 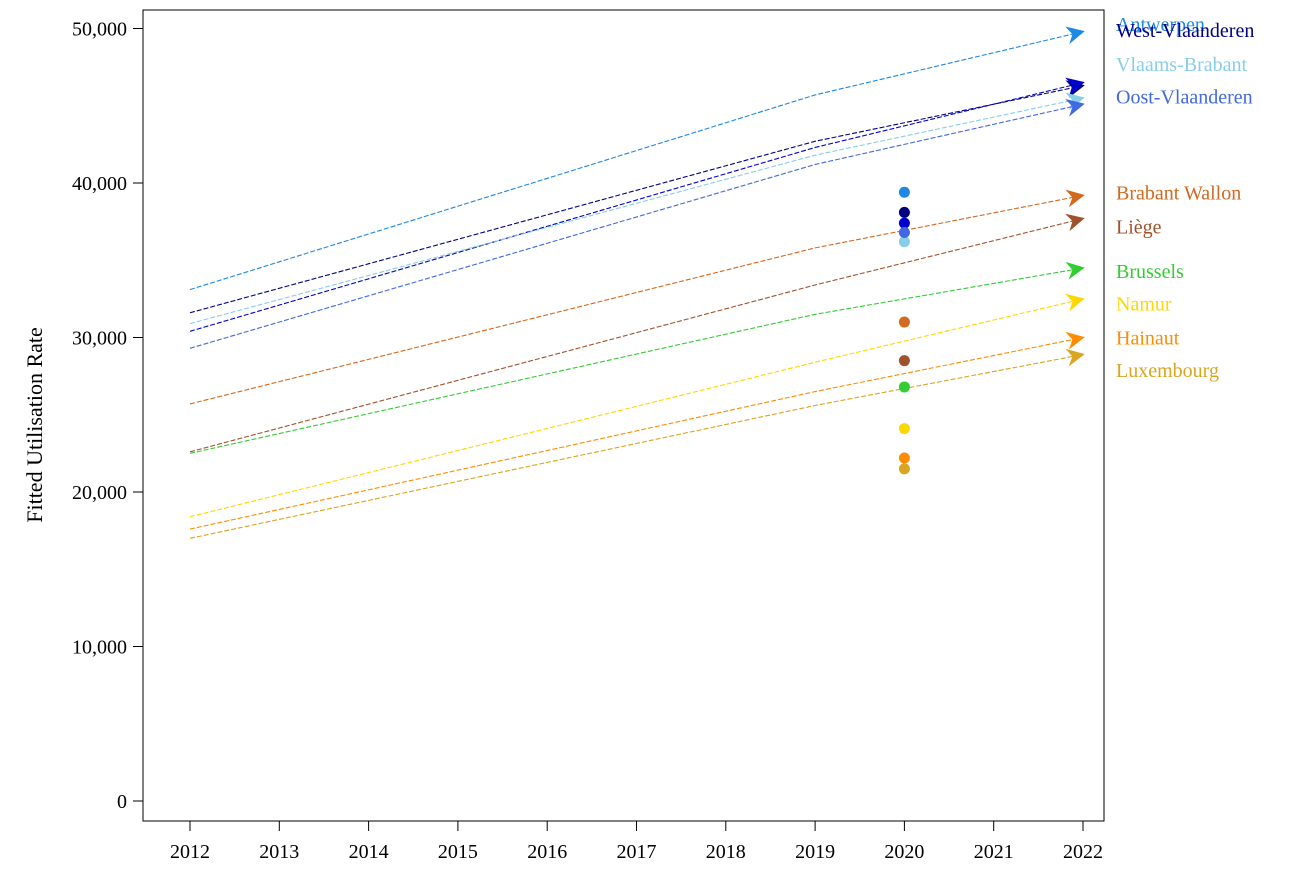 I want to click on point-2020-brussels, so click(x=904, y=387).